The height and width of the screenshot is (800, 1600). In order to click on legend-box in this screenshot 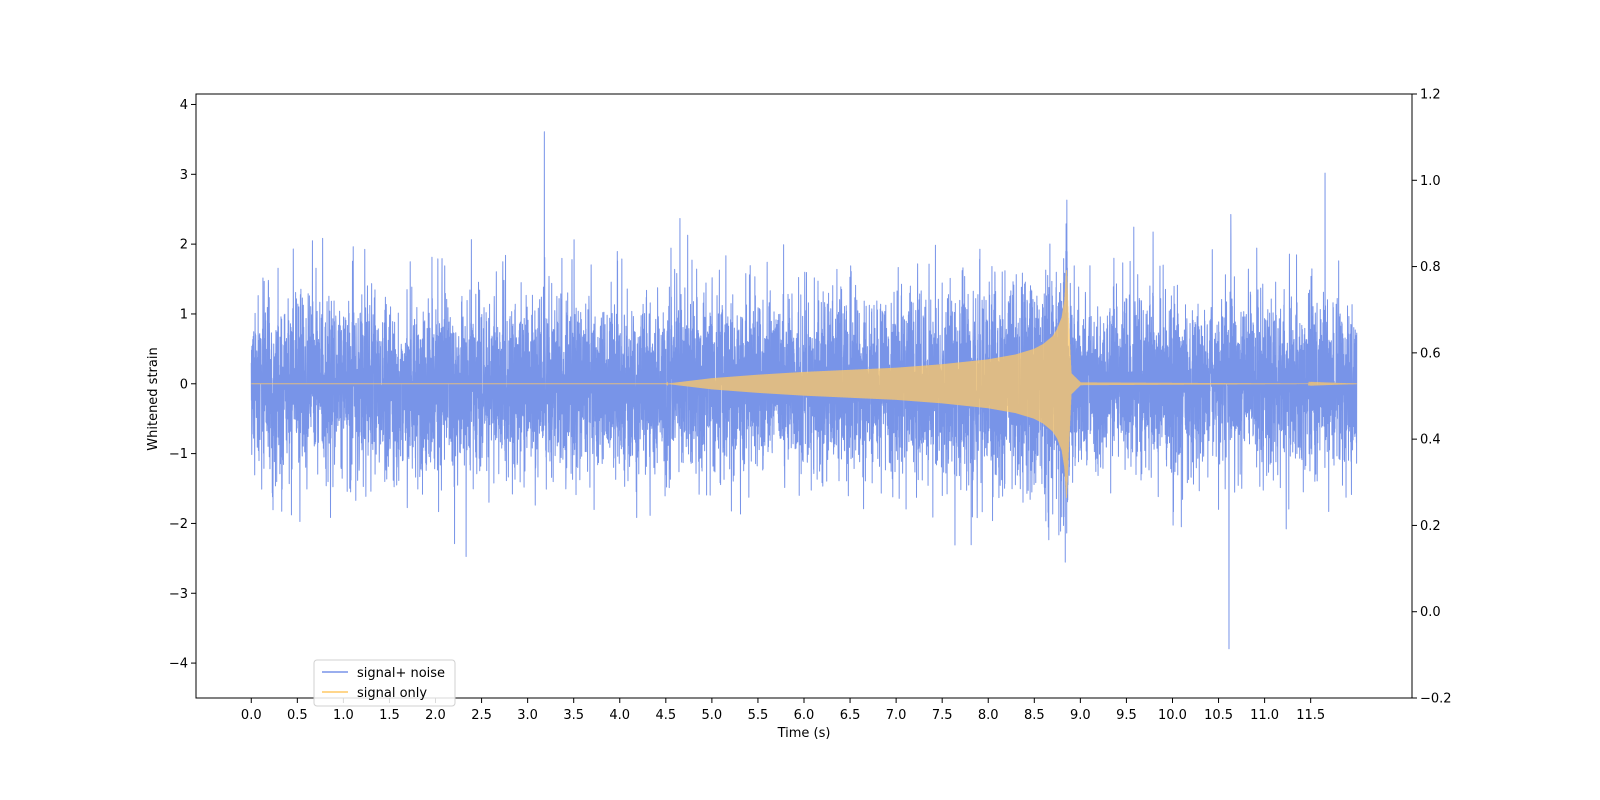, I will do `click(384, 683)`.